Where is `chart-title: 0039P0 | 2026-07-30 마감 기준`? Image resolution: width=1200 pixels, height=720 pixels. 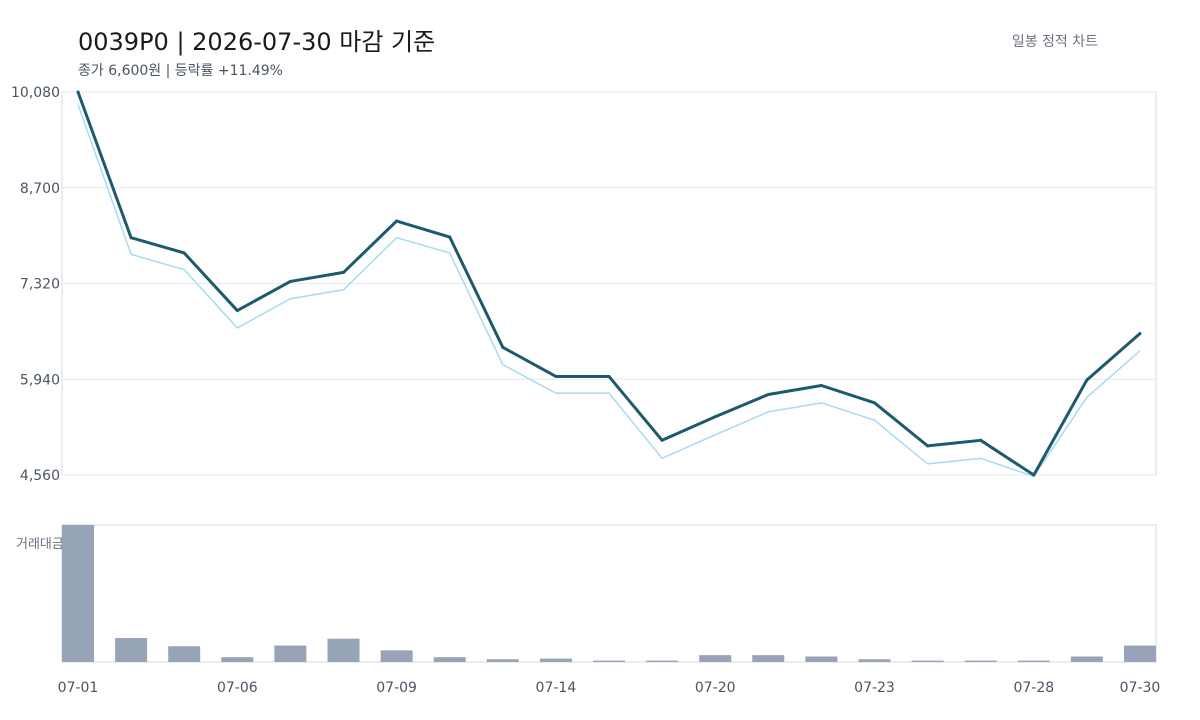
chart-title: 0039P0 | 2026-07-30 마감 기준 is located at coordinates (257, 42).